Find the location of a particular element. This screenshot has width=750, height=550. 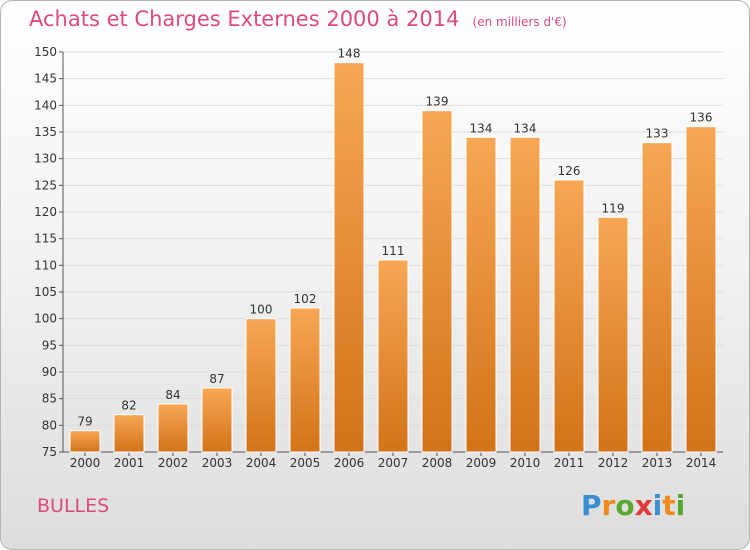

logo-letter: t is located at coordinates (669, 505).